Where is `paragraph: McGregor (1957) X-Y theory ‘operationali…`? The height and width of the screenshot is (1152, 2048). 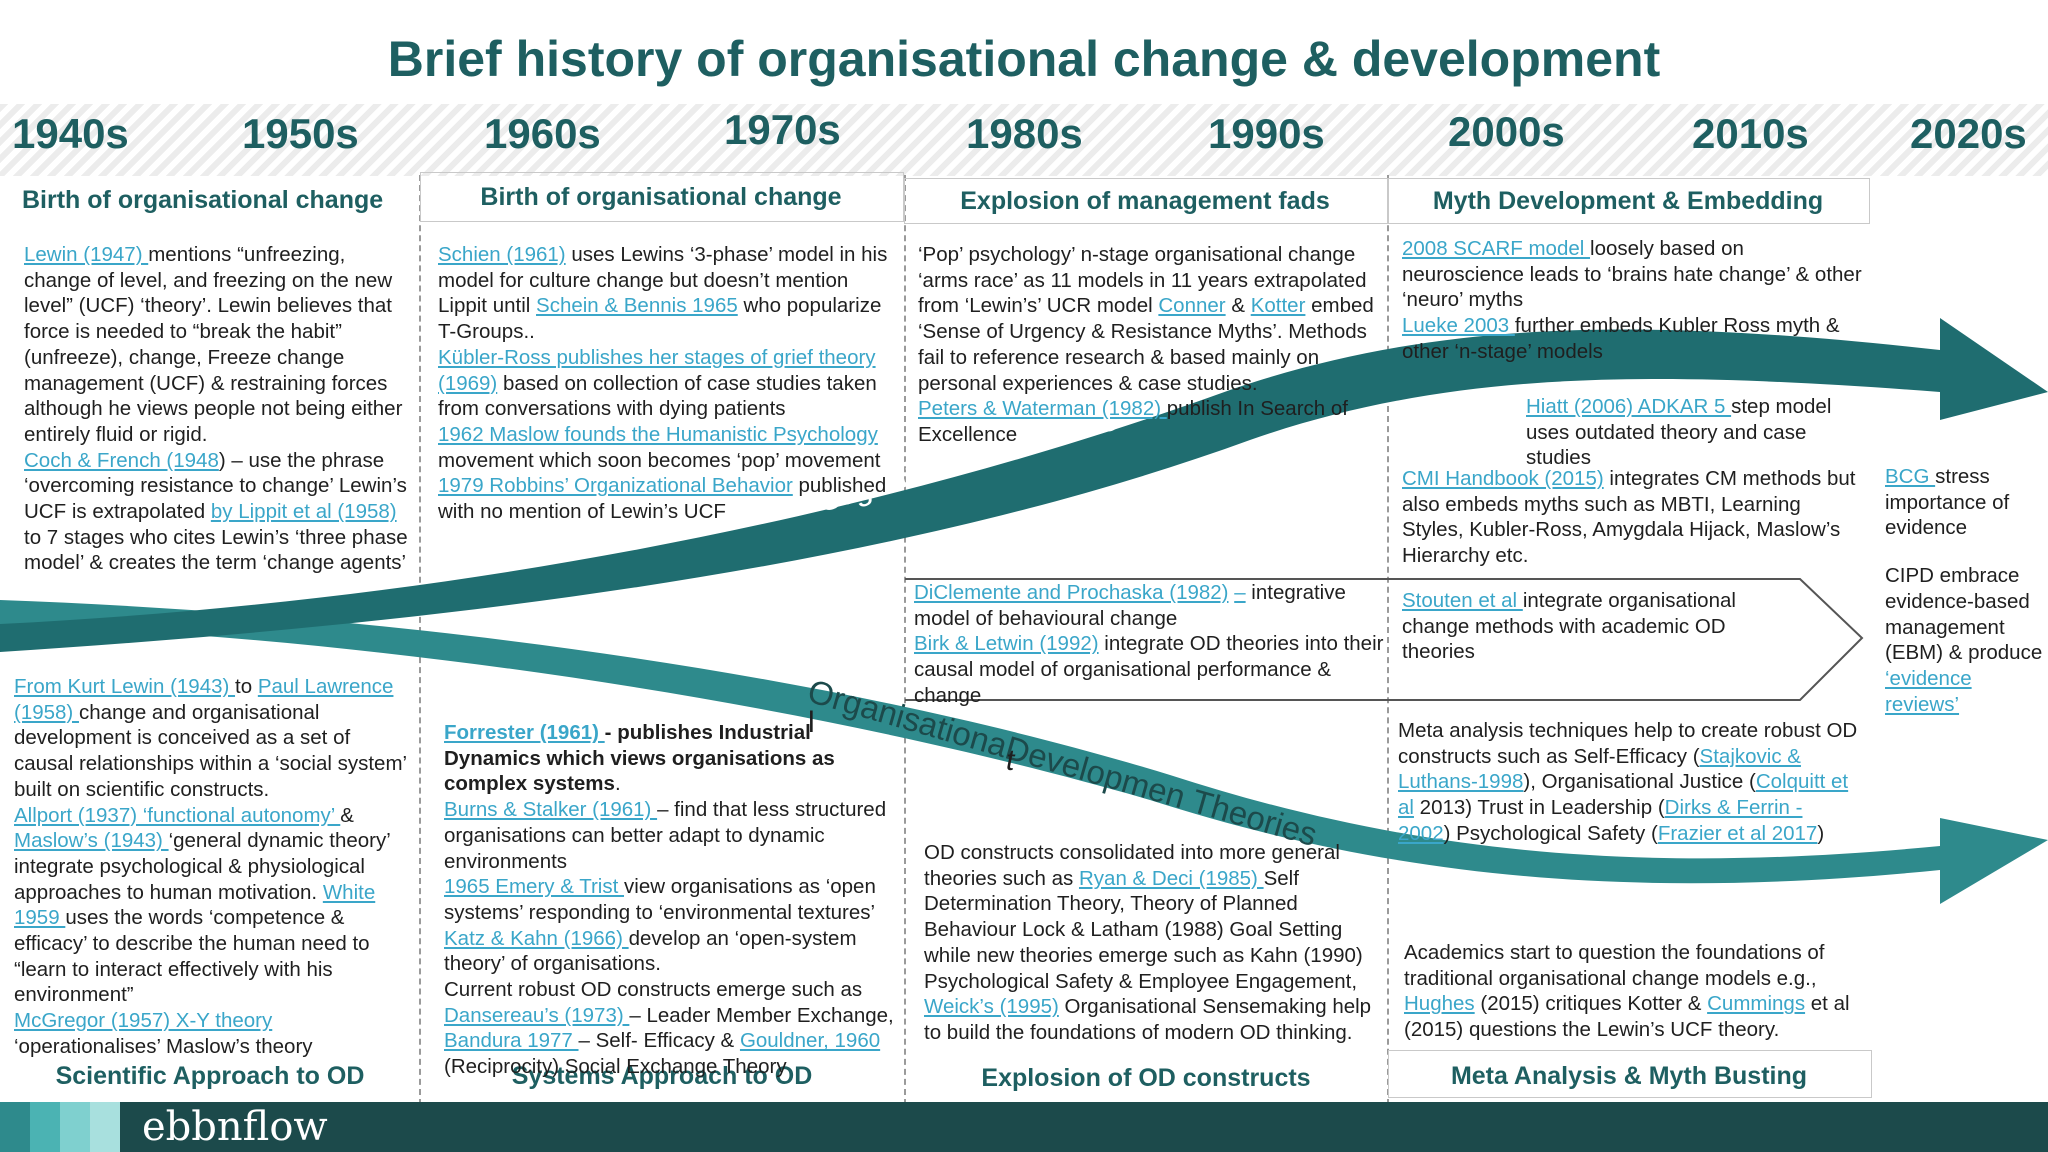 paragraph: McGregor (1957) X-Y theory ‘operationali… is located at coordinates (214, 1033).